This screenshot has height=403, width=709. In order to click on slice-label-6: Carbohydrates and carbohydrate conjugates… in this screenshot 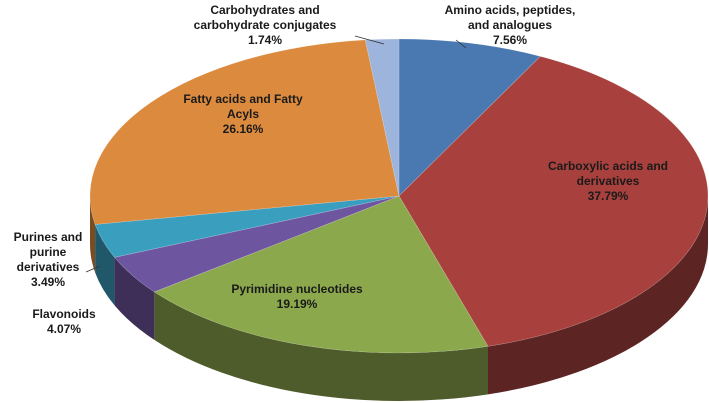, I will do `click(265, 25)`.